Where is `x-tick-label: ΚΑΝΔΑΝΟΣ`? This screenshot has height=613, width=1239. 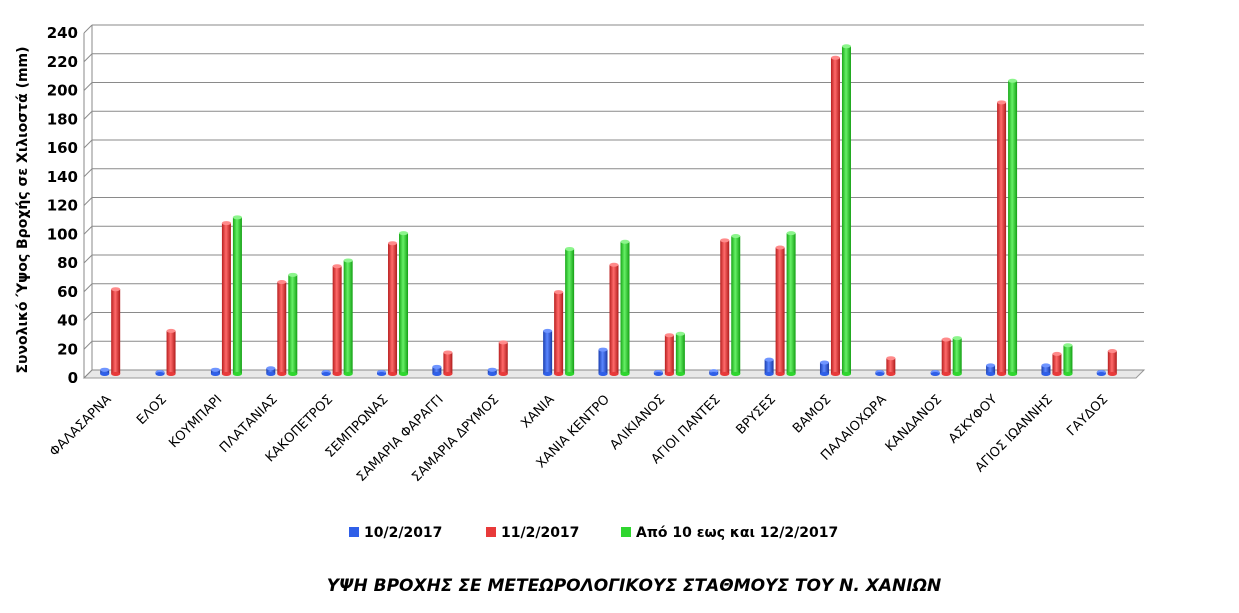 x-tick-label: ΚΑΝΔΑΝΟΣ is located at coordinates (914, 423).